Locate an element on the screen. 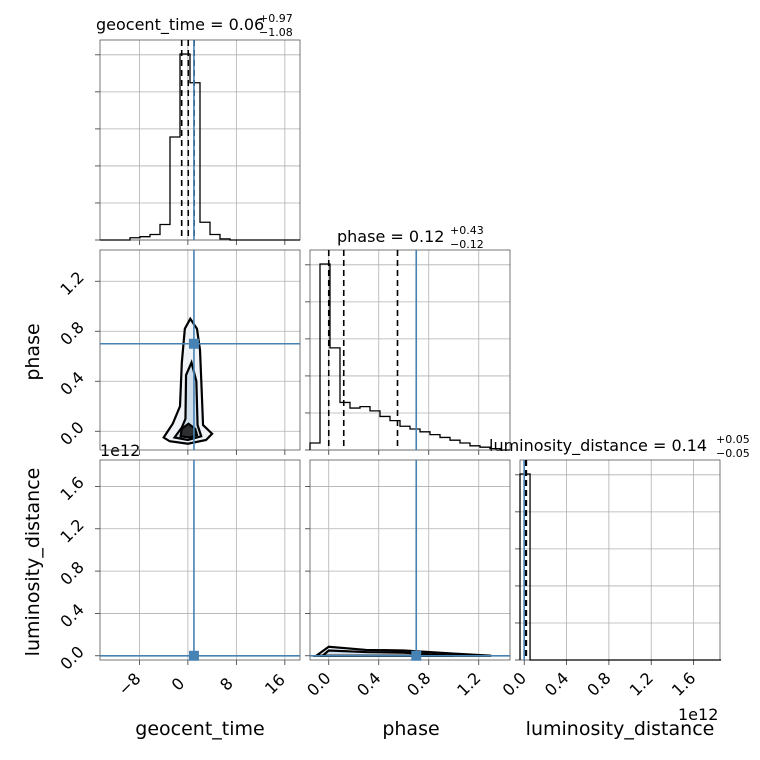 The width and height of the screenshot is (760, 760). ytick-label-phase-0: 0.0 is located at coordinates (71, 433).